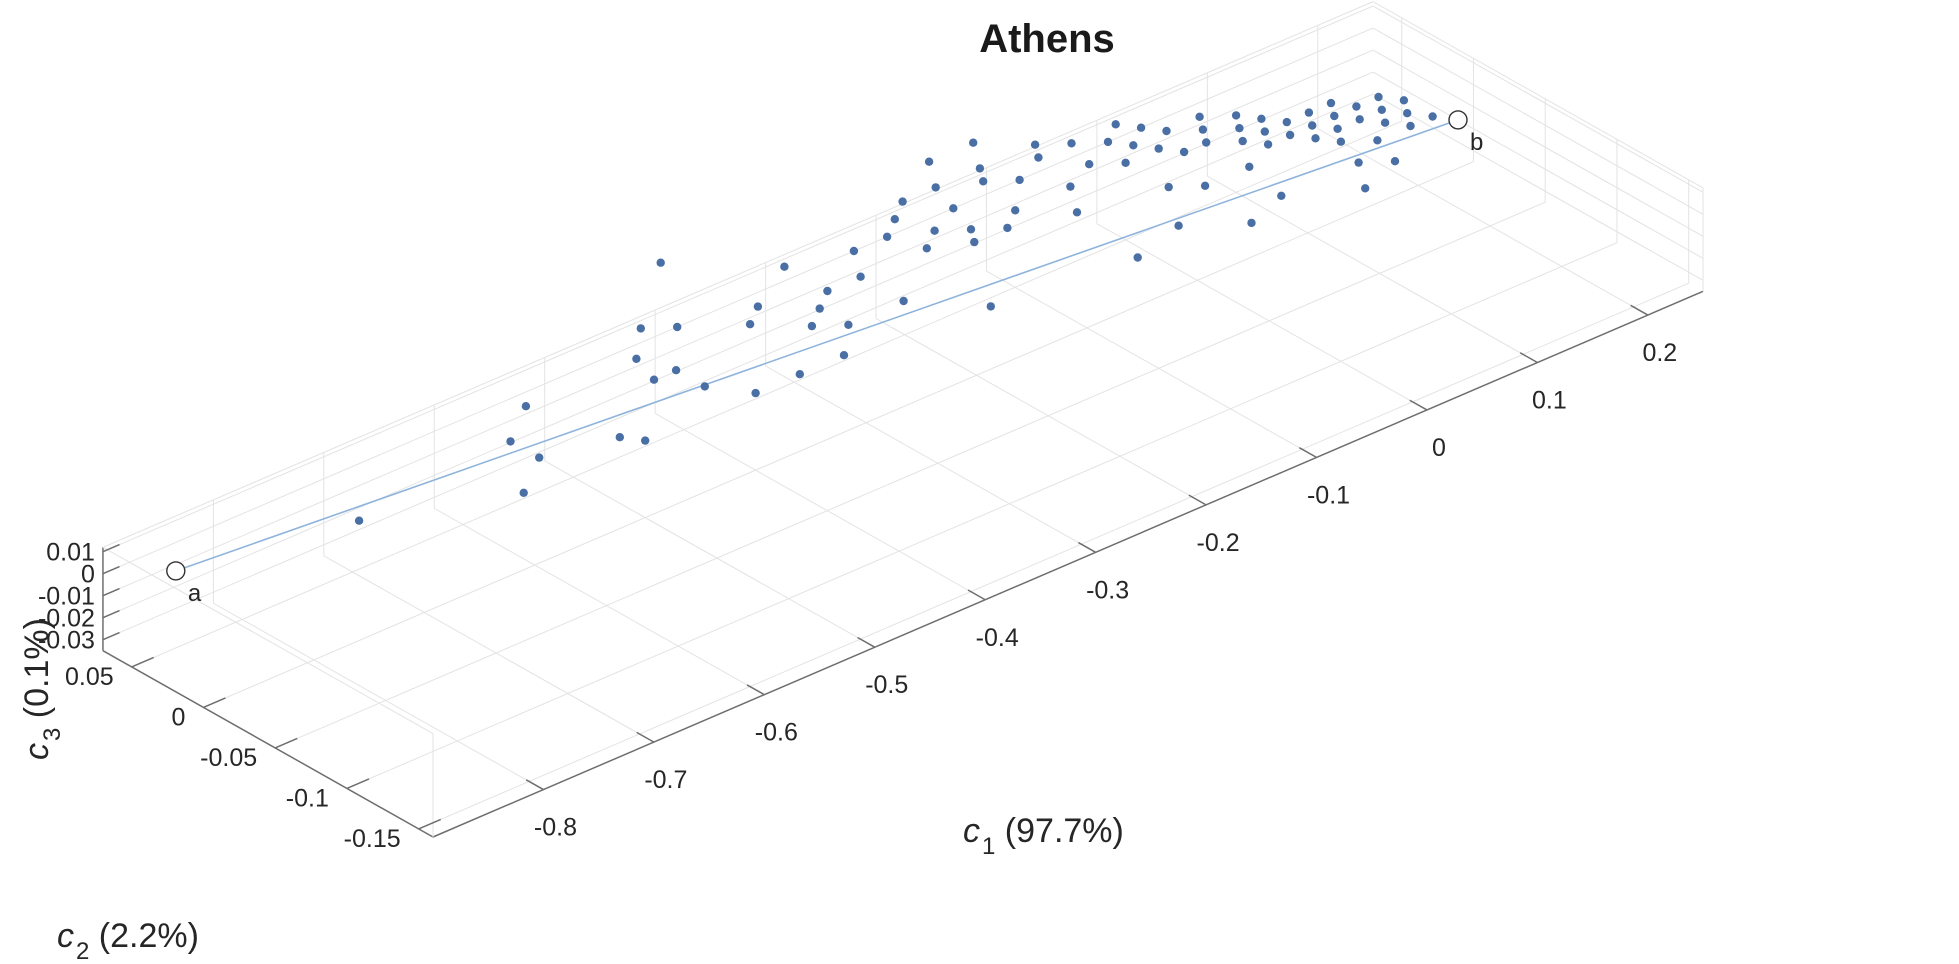 Image resolution: width=1959 pixels, height=964 pixels. I want to click on z-tick-label: -0.03, so click(66, 641).